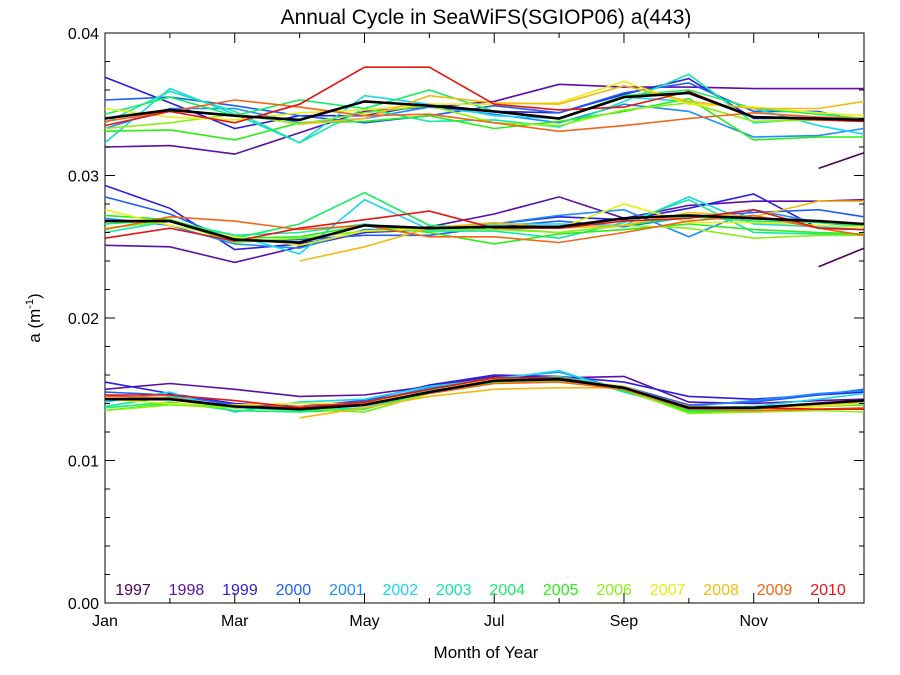  Describe the element at coordinates (486, 652) in the screenshot. I see `x-axis-title: Month of Year` at that location.